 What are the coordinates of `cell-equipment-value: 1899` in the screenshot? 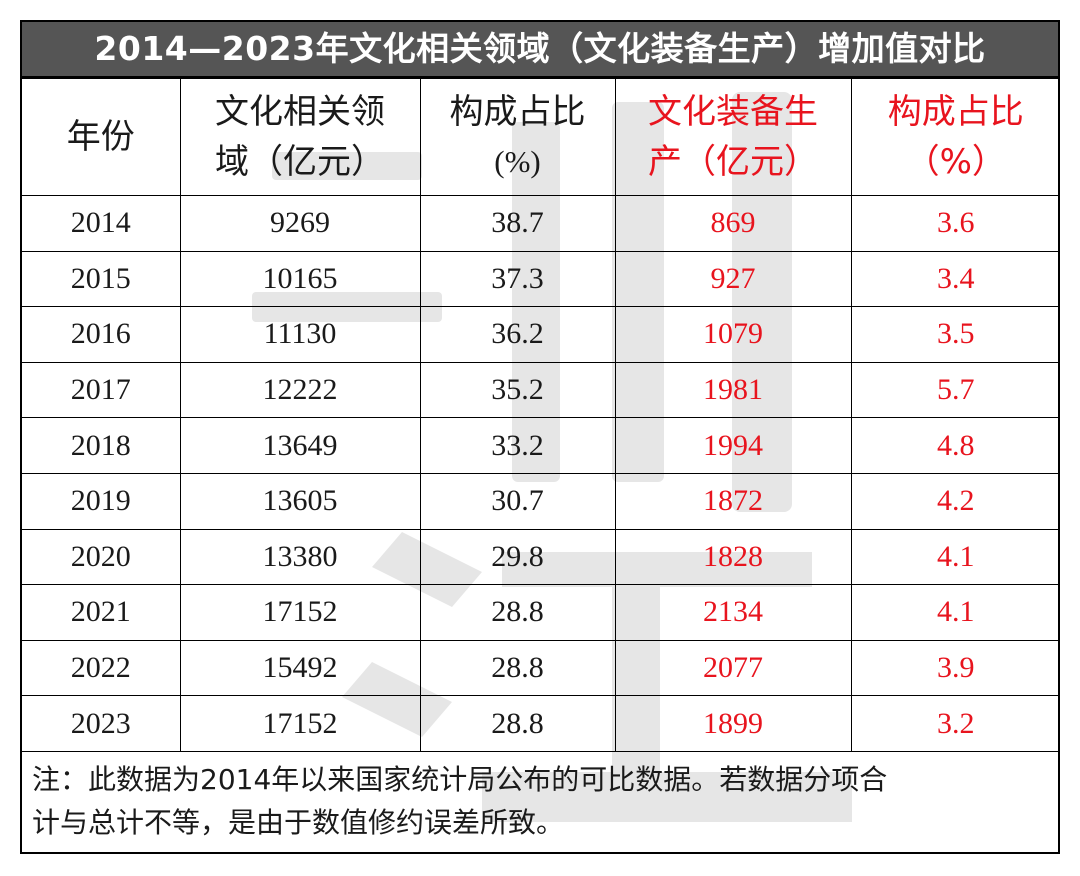 It's located at (733, 723).